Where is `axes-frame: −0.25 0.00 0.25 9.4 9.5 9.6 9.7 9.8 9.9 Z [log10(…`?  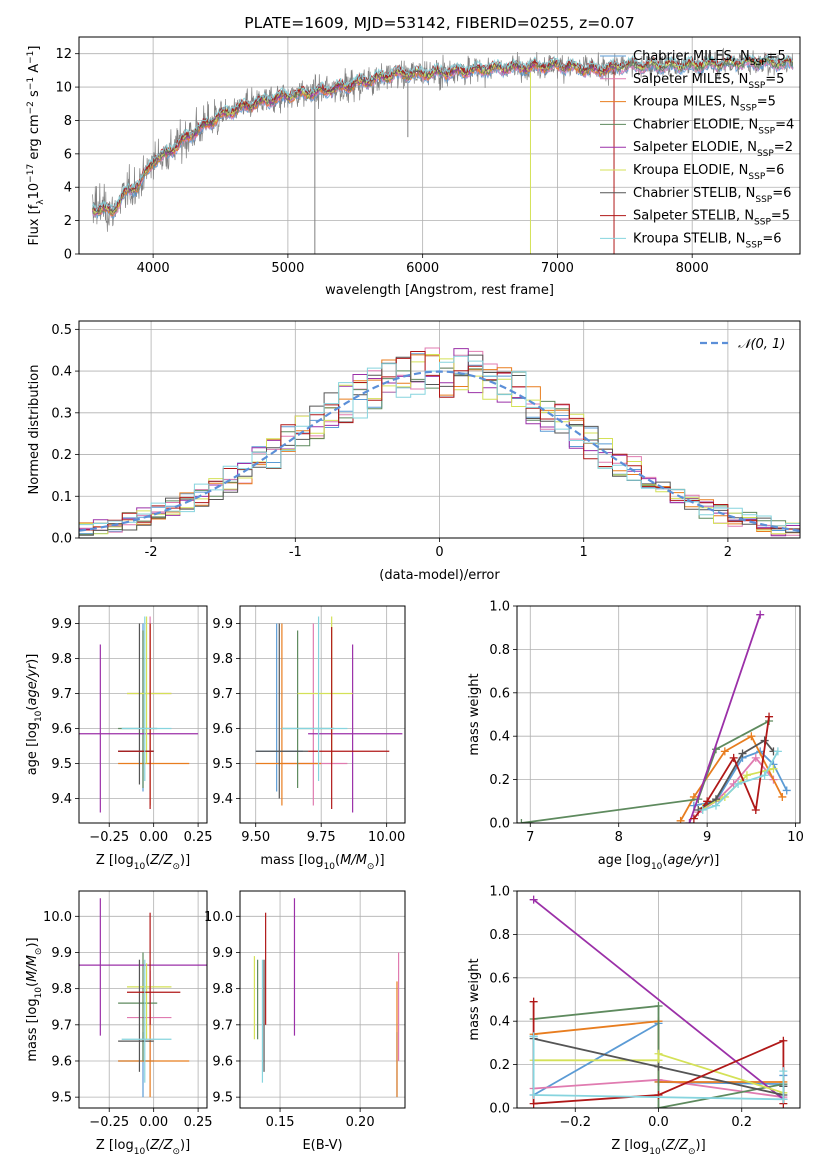
axes-frame: −0.25 0.00 0.25 9.4 9.5 9.6 9.7 9.8 9.9 Z [log10(… is located at coordinates (119, 738).